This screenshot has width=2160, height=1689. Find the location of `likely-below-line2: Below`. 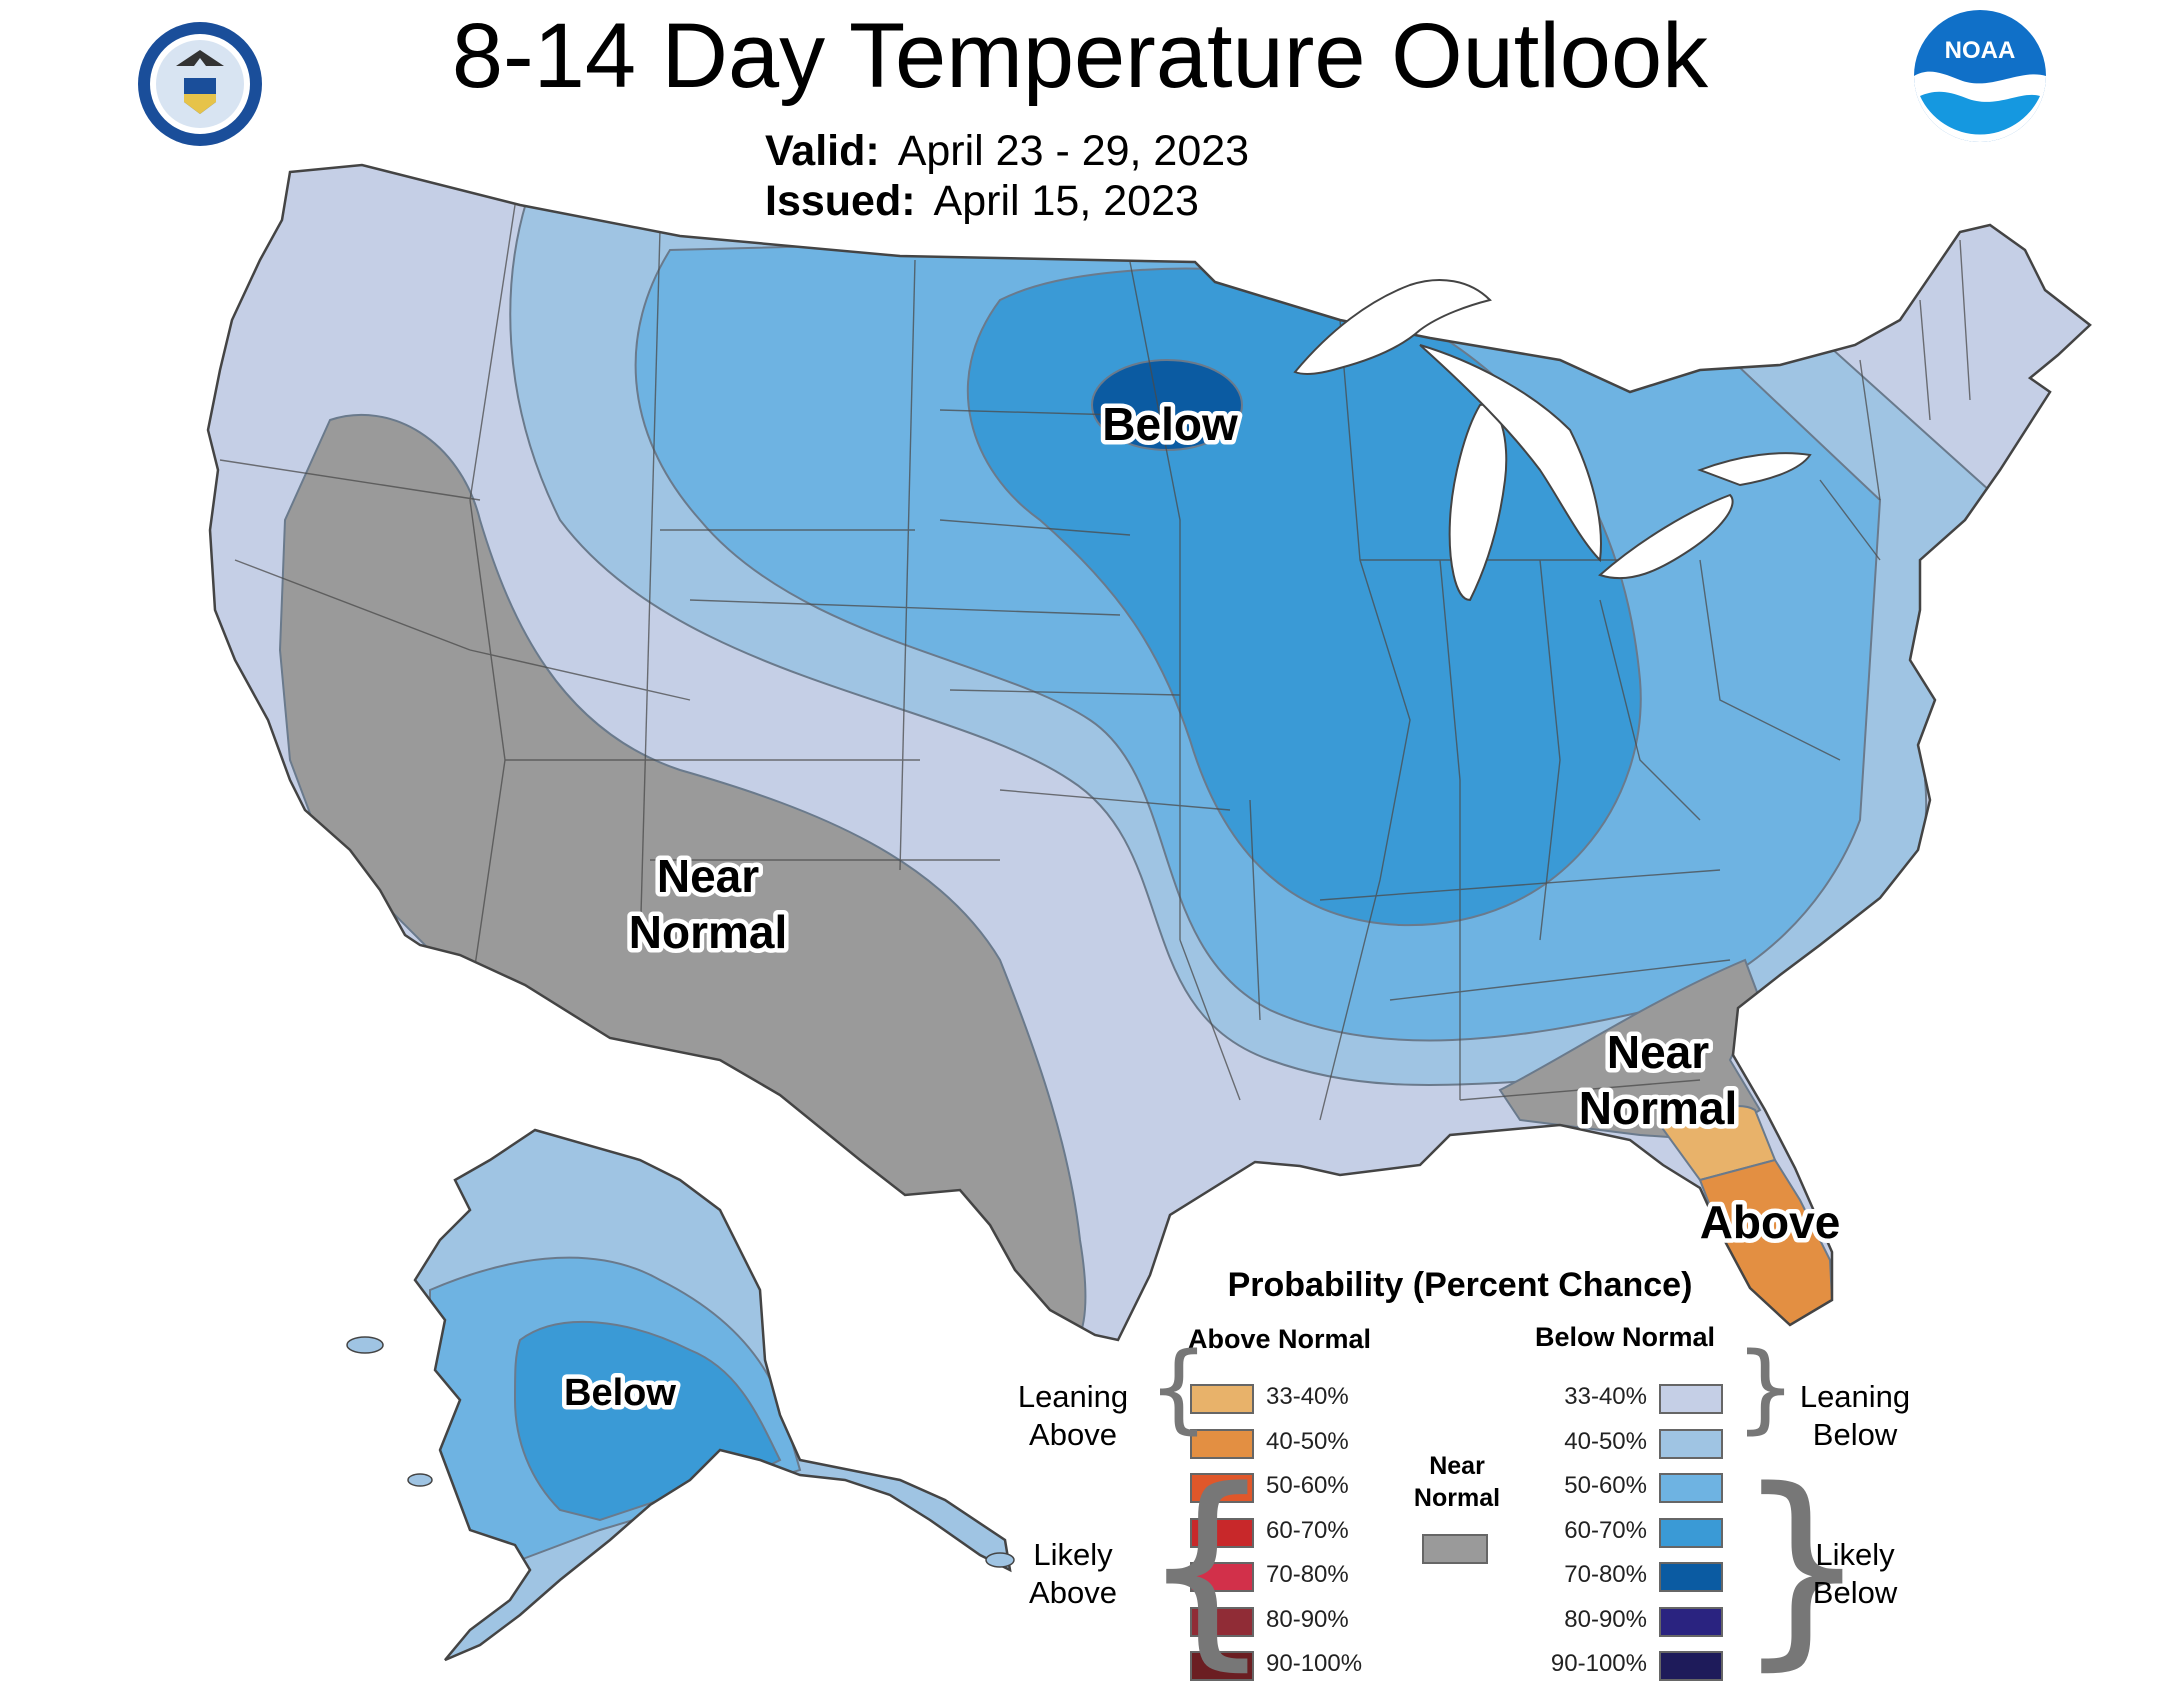

likely-below-line2: Below is located at coordinates (1855, 1592).